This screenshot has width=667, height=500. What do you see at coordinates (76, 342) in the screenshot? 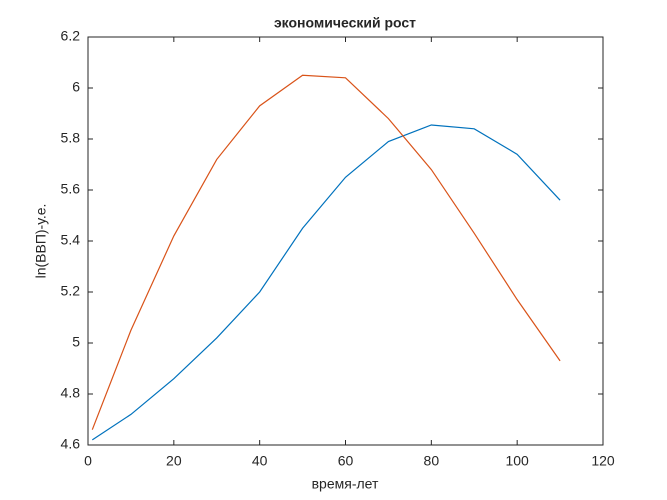
I see `y-tick-label: 5` at bounding box center [76, 342].